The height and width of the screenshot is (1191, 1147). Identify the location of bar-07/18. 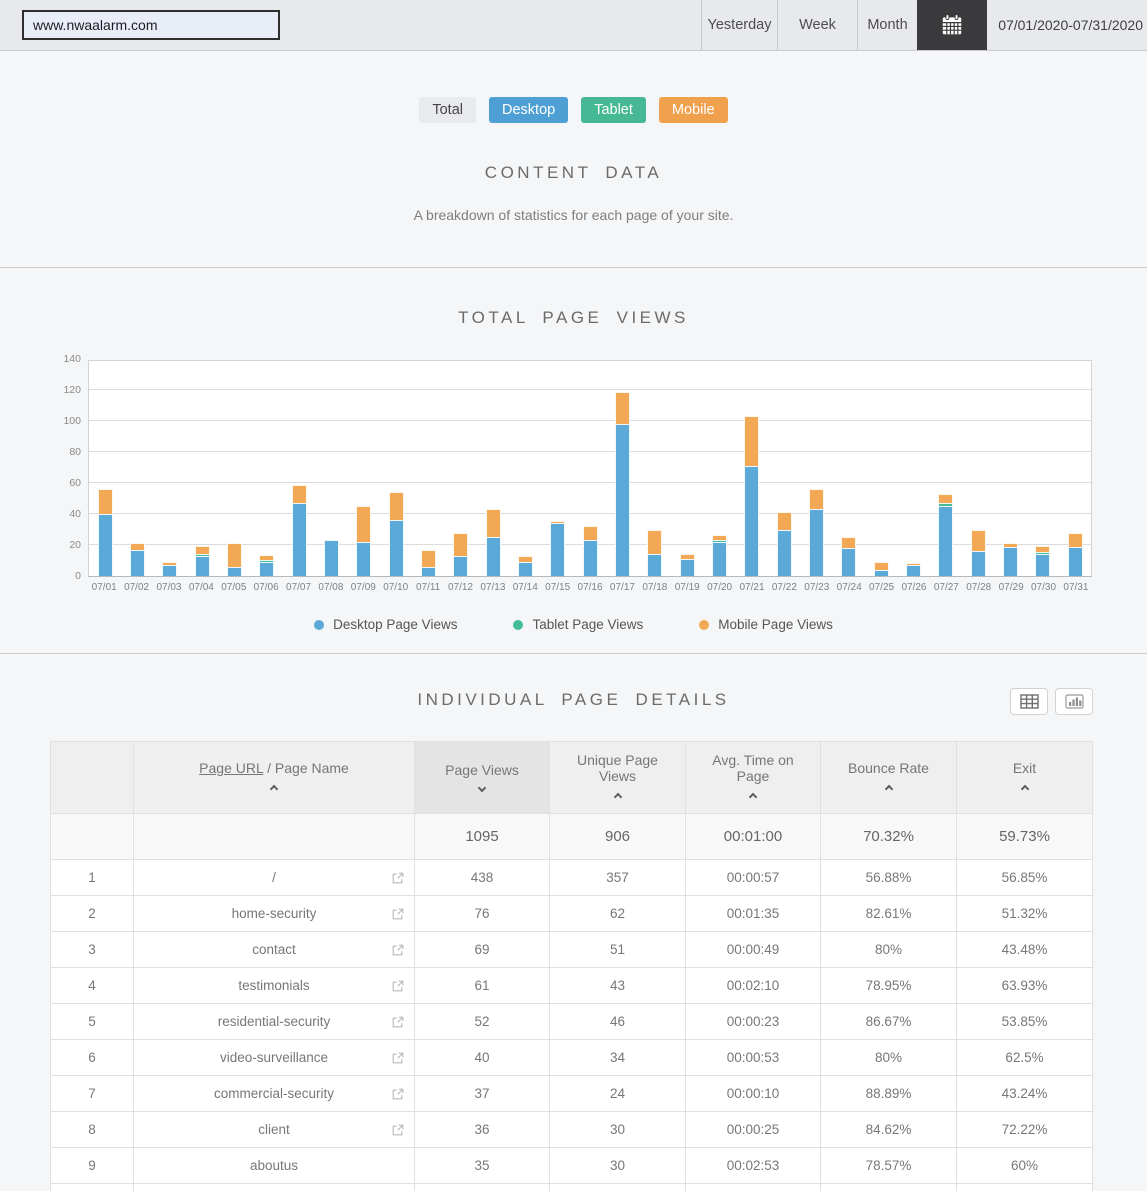
(655, 552).